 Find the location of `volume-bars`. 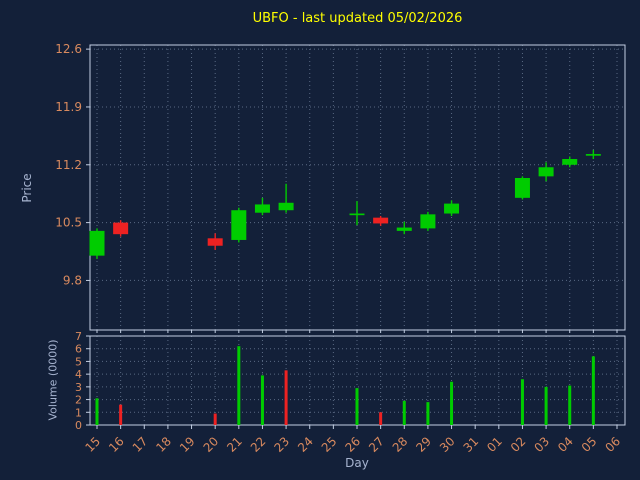

volume-bars is located at coordinates (345, 385).